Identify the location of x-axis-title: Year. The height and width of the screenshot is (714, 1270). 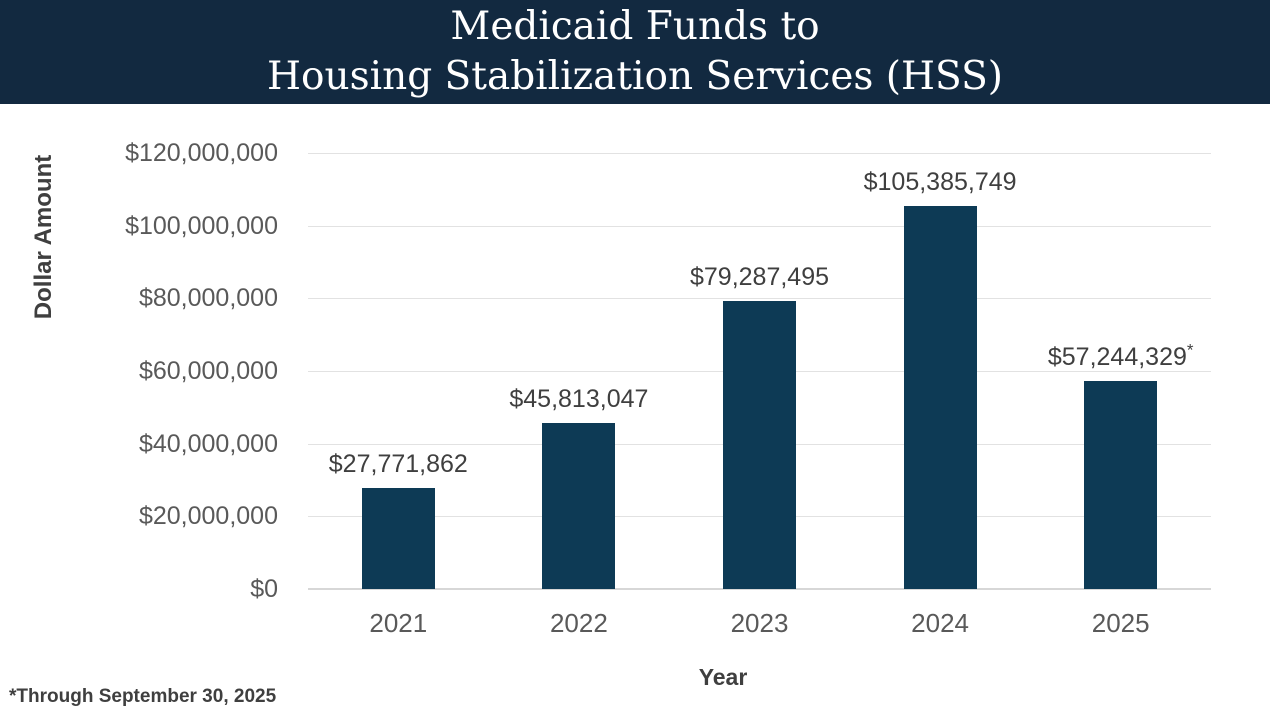
(723, 677).